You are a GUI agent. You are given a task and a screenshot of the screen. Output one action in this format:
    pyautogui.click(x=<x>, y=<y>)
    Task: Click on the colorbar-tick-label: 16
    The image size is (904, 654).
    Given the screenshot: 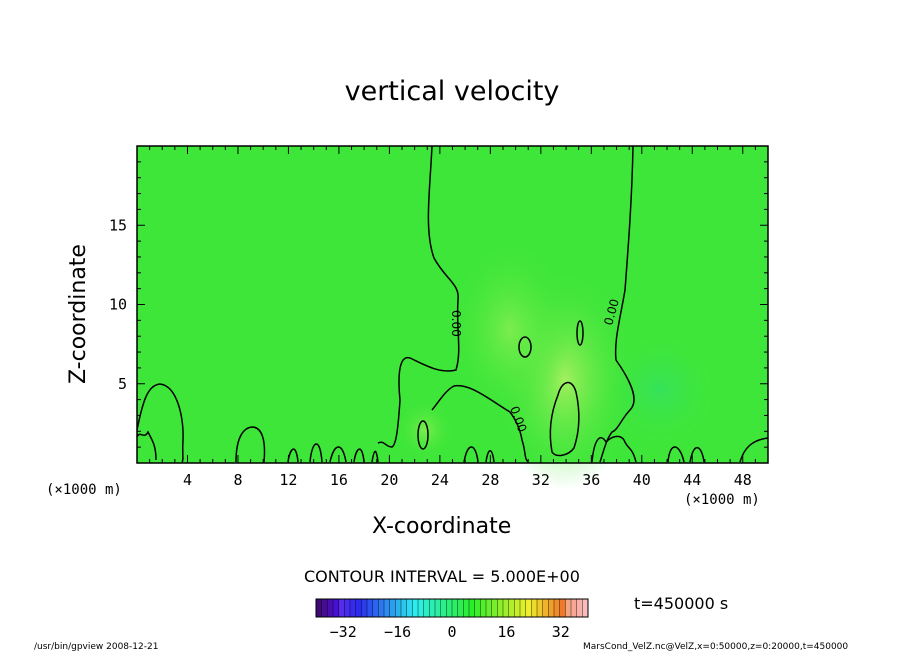 What is the action you would take?
    pyautogui.click(x=506, y=632)
    